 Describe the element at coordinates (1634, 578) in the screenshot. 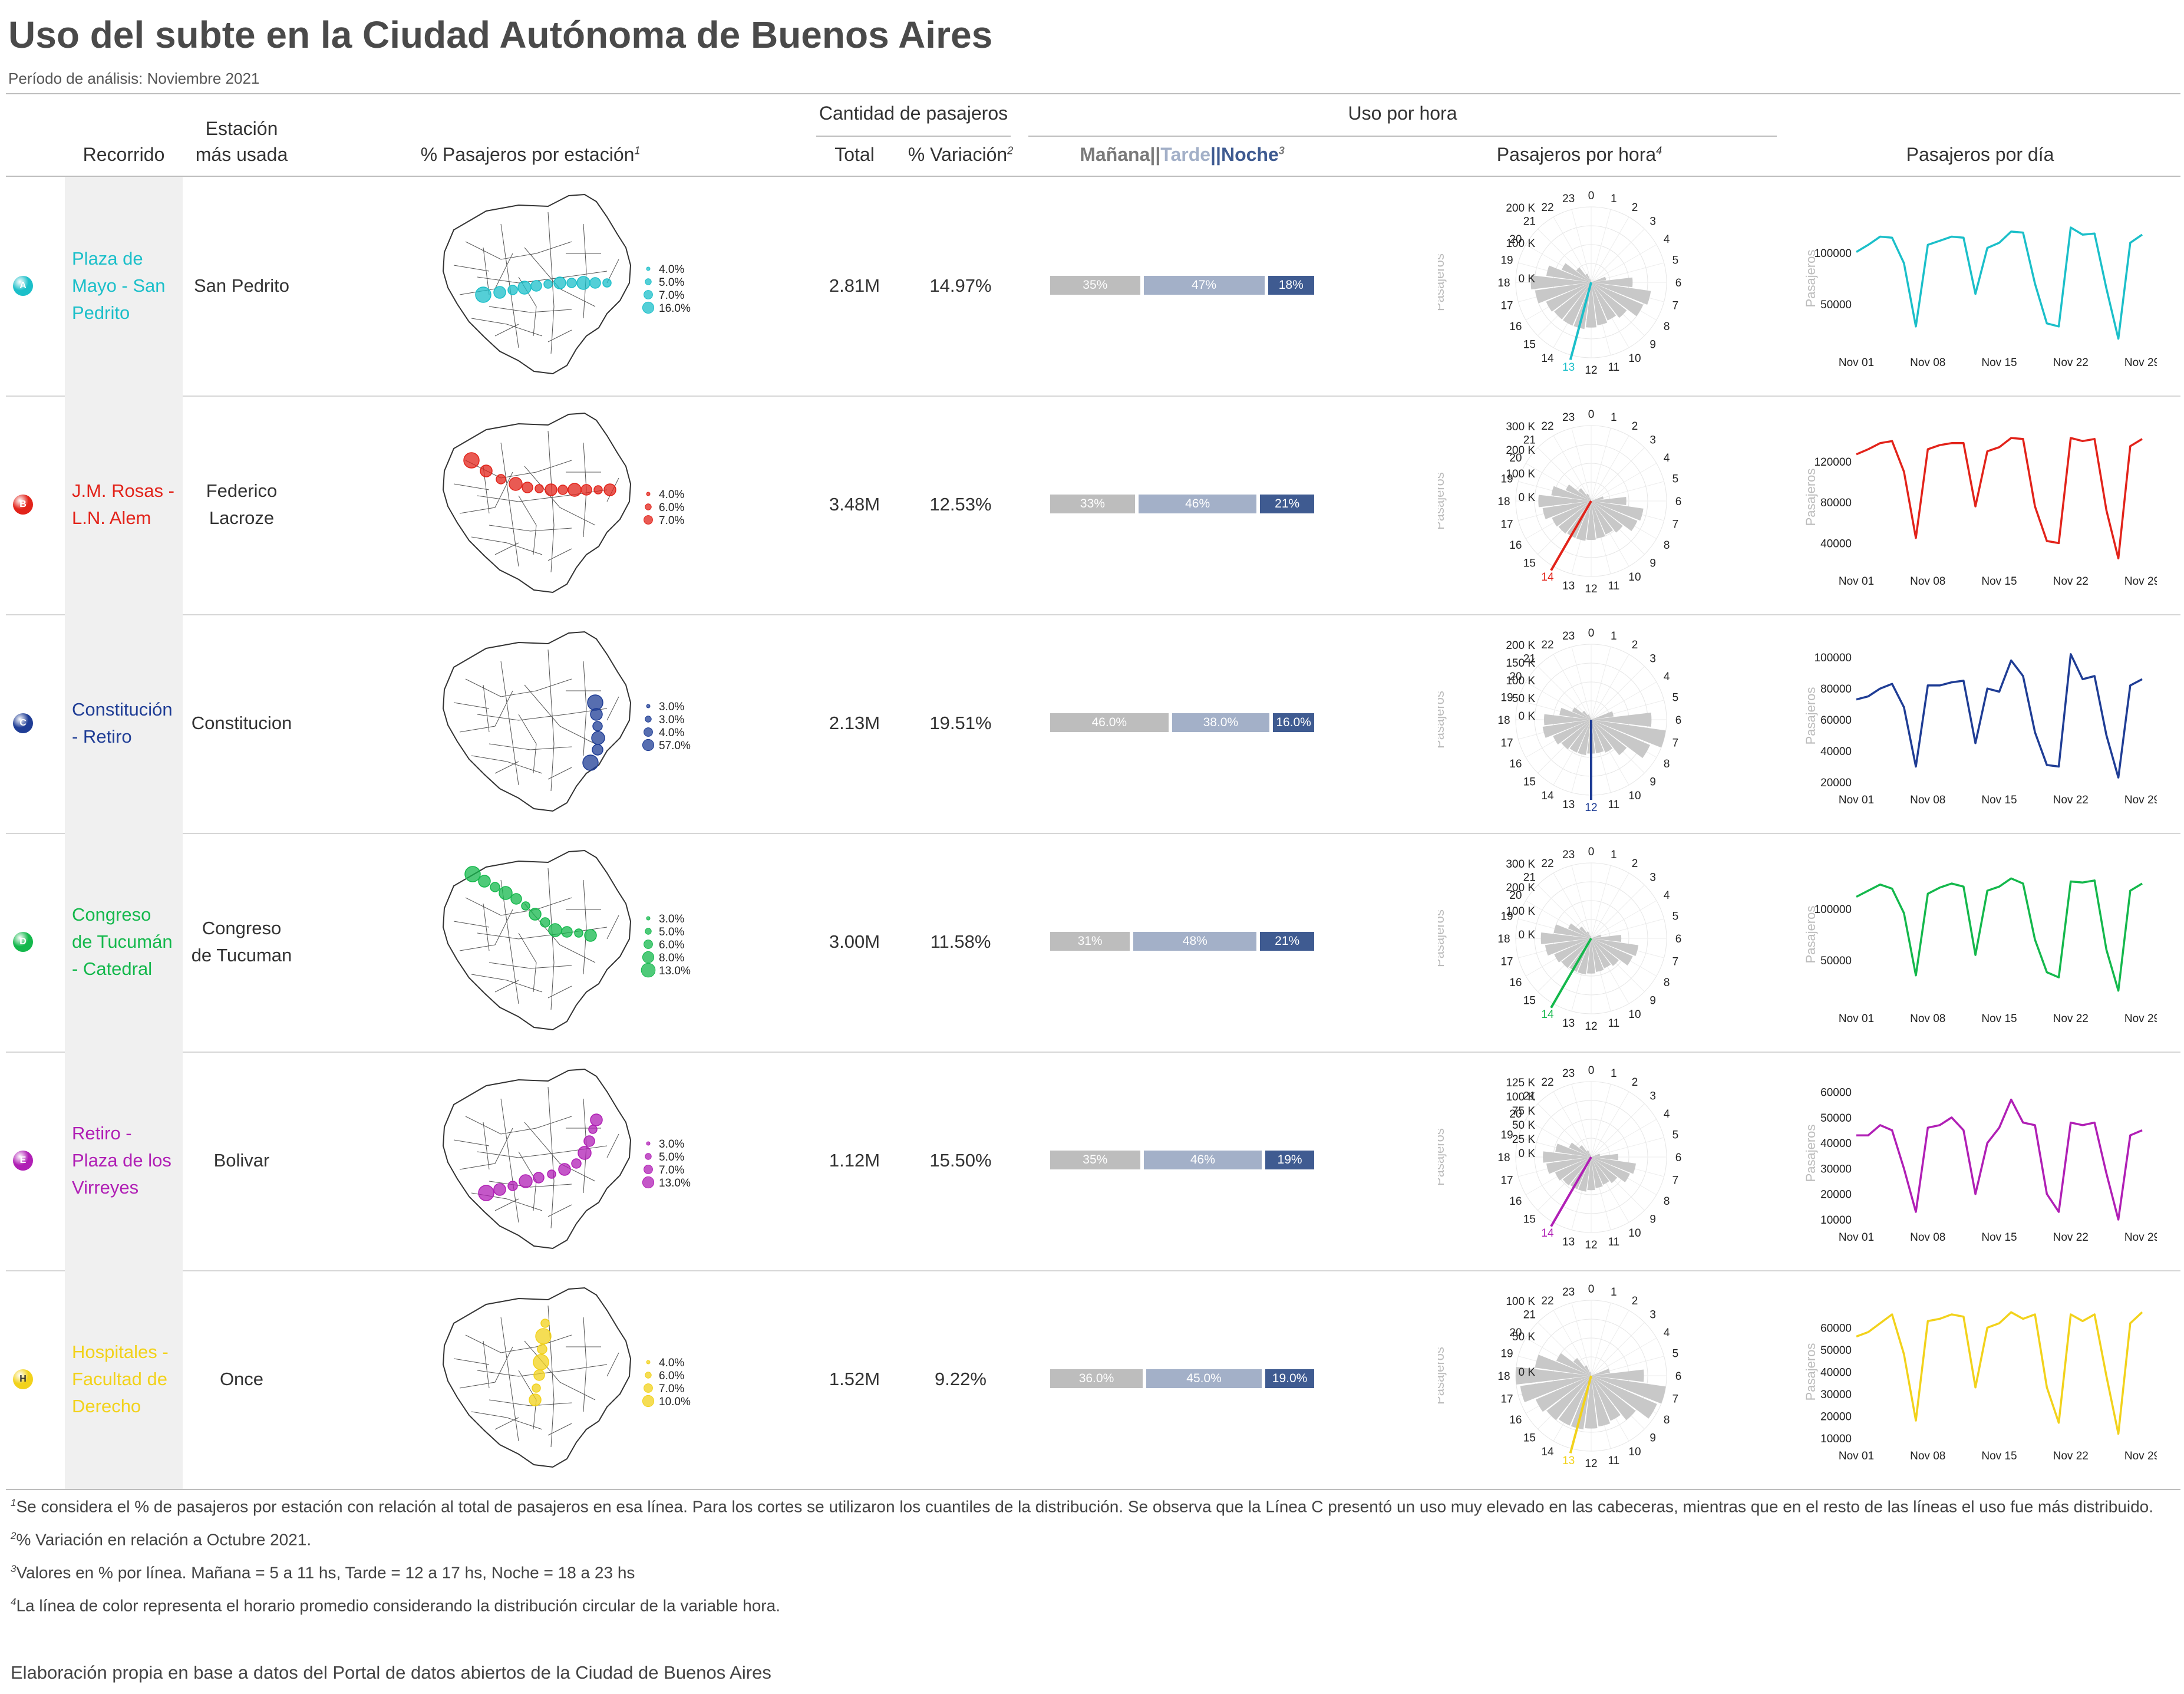

I see `polar-hour-label: 10` at that location.